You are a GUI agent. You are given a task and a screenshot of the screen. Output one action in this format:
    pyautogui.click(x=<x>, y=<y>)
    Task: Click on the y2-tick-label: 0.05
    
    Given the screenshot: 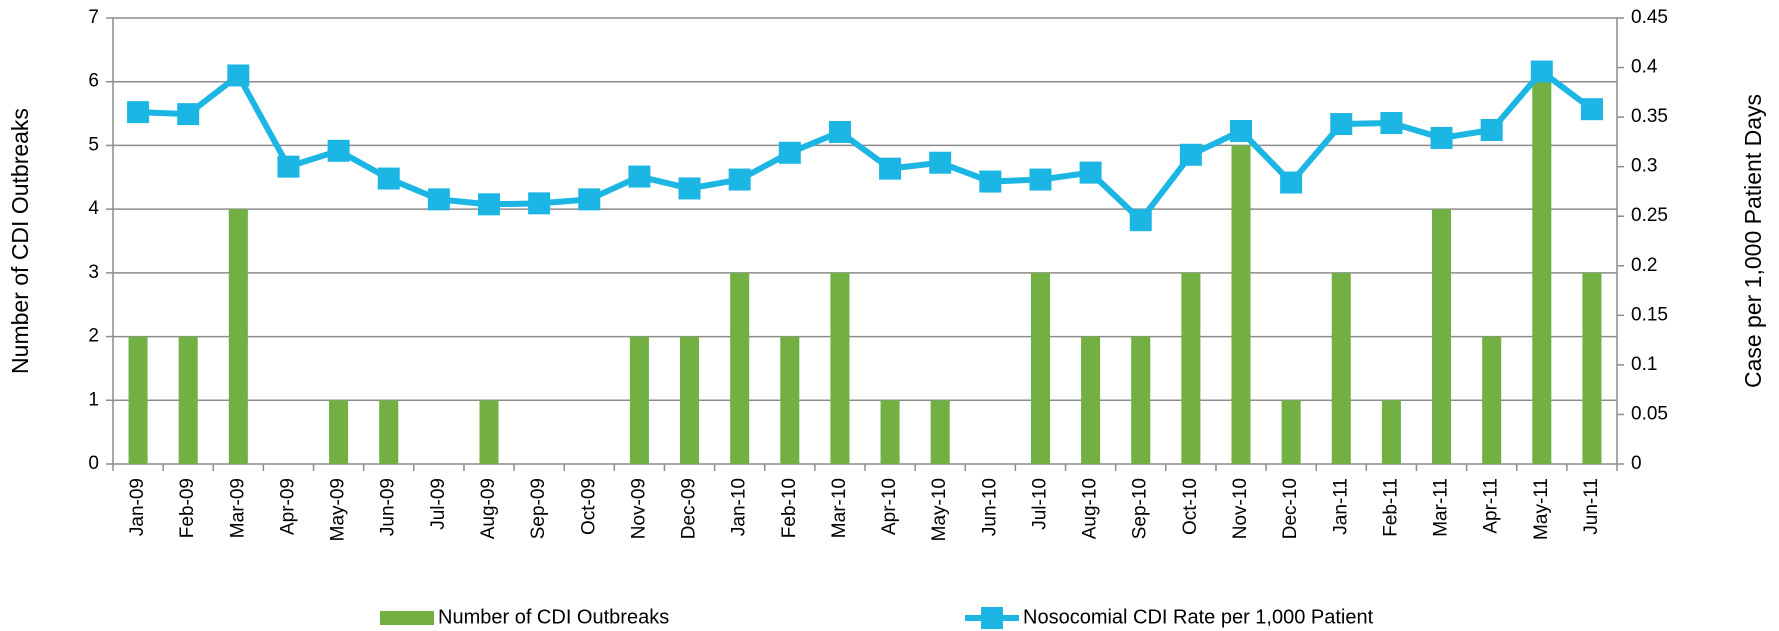 What is the action you would take?
    pyautogui.click(x=1649, y=413)
    